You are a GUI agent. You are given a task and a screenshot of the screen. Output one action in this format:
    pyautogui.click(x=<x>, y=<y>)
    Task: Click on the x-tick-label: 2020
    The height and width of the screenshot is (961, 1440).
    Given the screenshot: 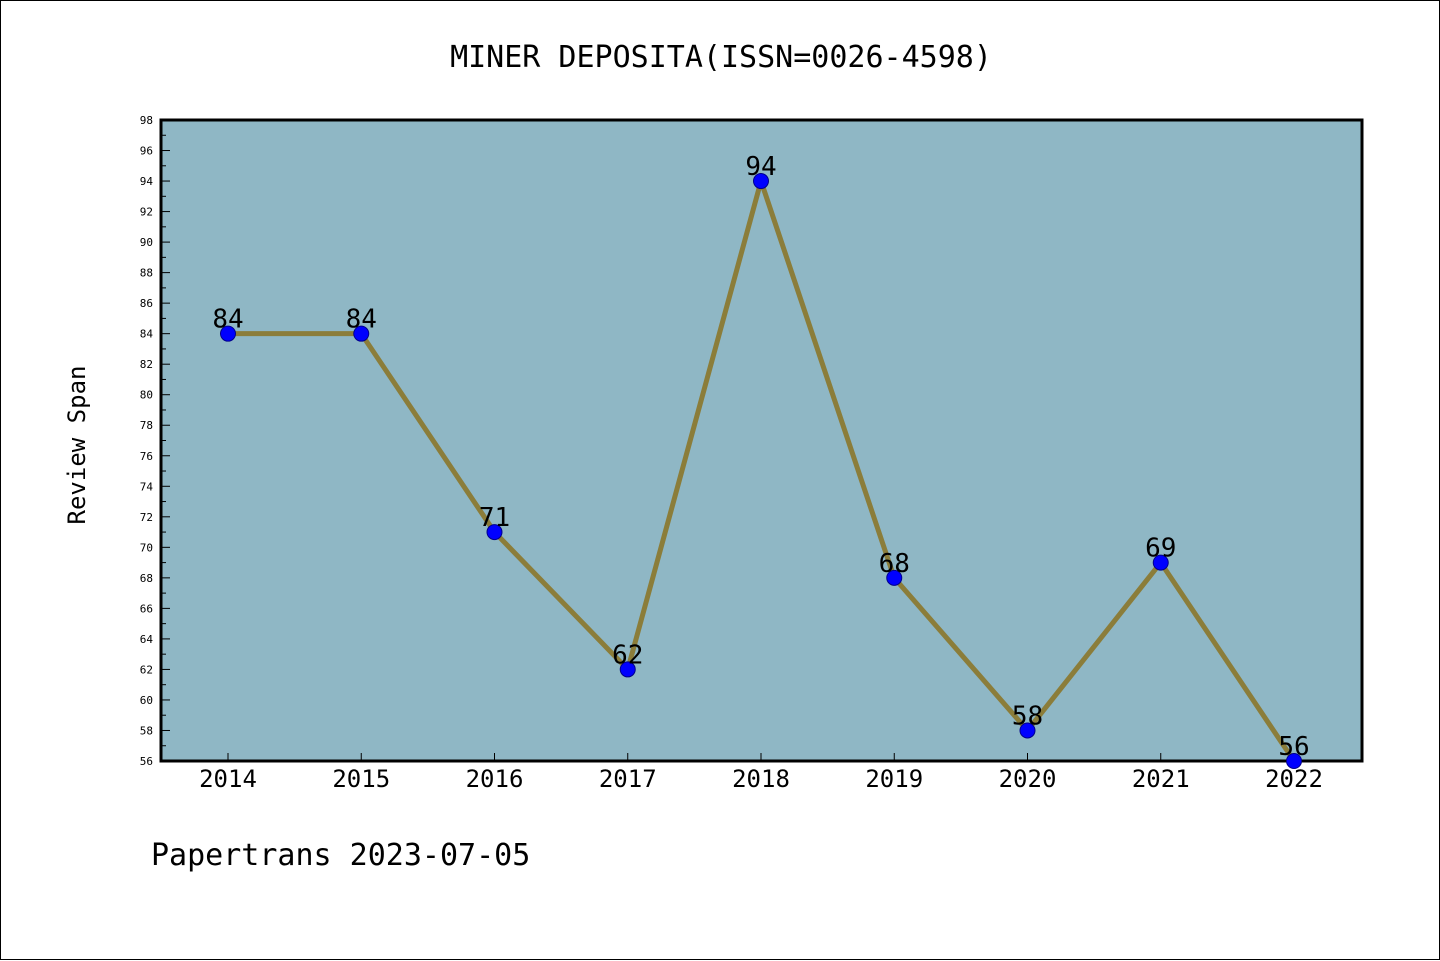 What is the action you would take?
    pyautogui.click(x=1028, y=779)
    